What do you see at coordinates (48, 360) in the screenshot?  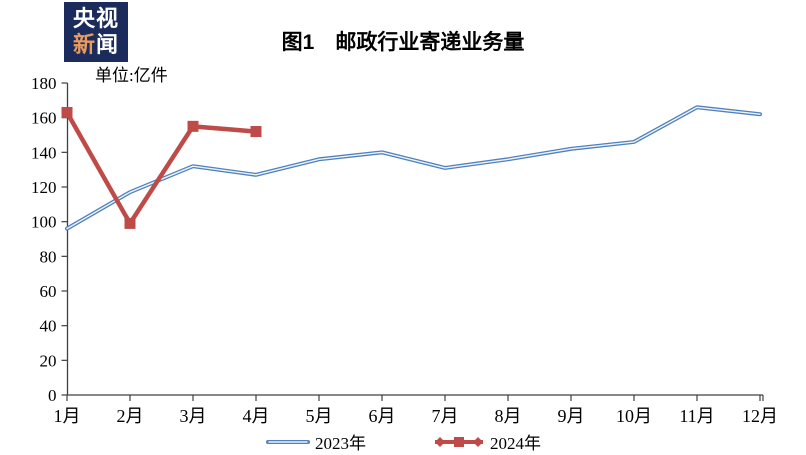 I see `y-tick-label: 20` at bounding box center [48, 360].